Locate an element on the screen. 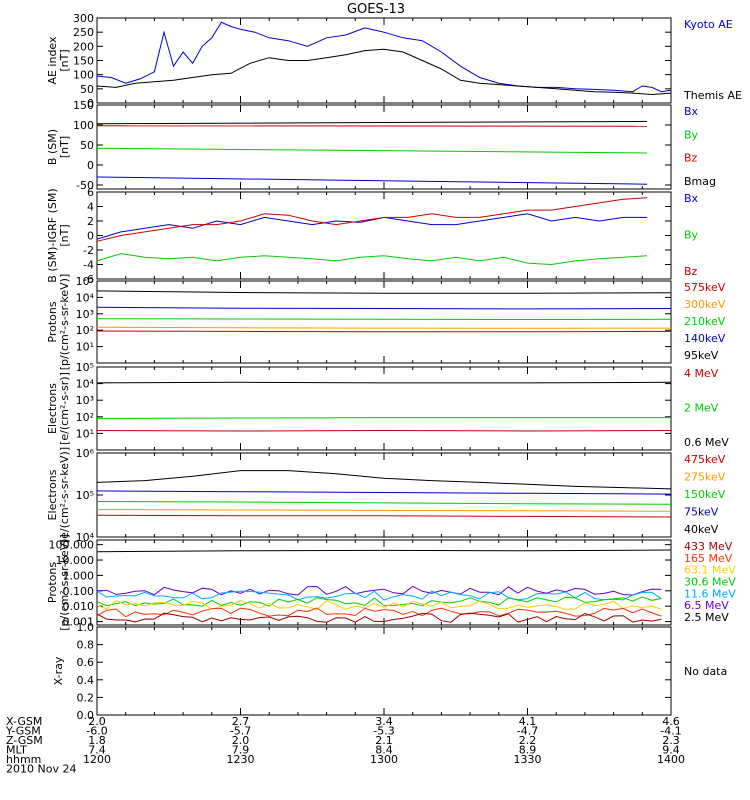 The height and width of the screenshot is (800, 750). footer-row-label: Z-GSM is located at coordinates (24, 740).